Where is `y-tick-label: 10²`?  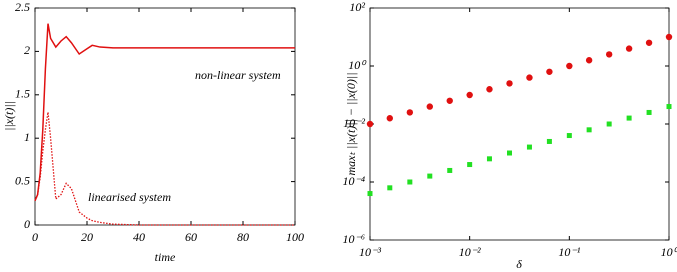
y-tick-label: 10² is located at coordinates (357, 7).